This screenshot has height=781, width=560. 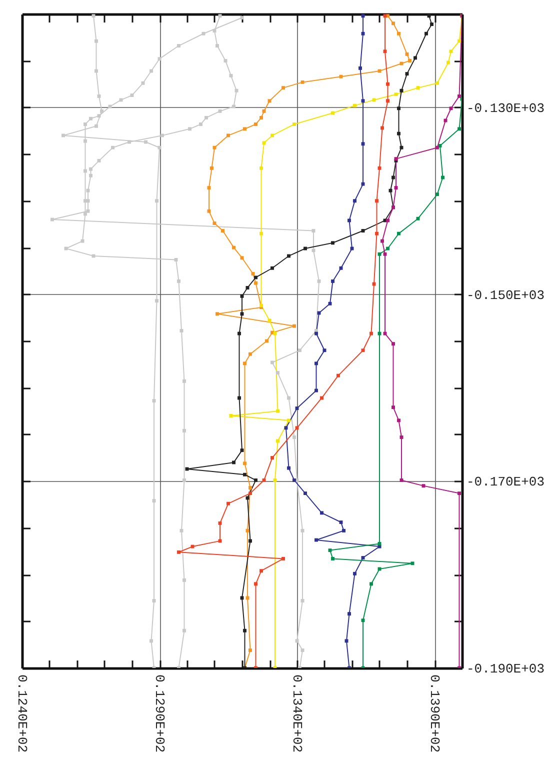 I want to click on x-tick-label: 0.1240E+02, so click(x=22, y=713).